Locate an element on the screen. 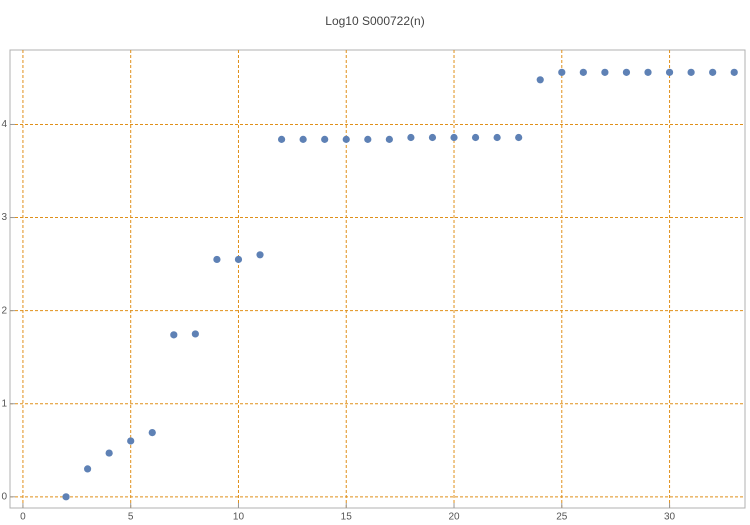 Image resolution: width=750 pixels, height=525 pixels. x-tick-label: 0 is located at coordinates (23, 517).